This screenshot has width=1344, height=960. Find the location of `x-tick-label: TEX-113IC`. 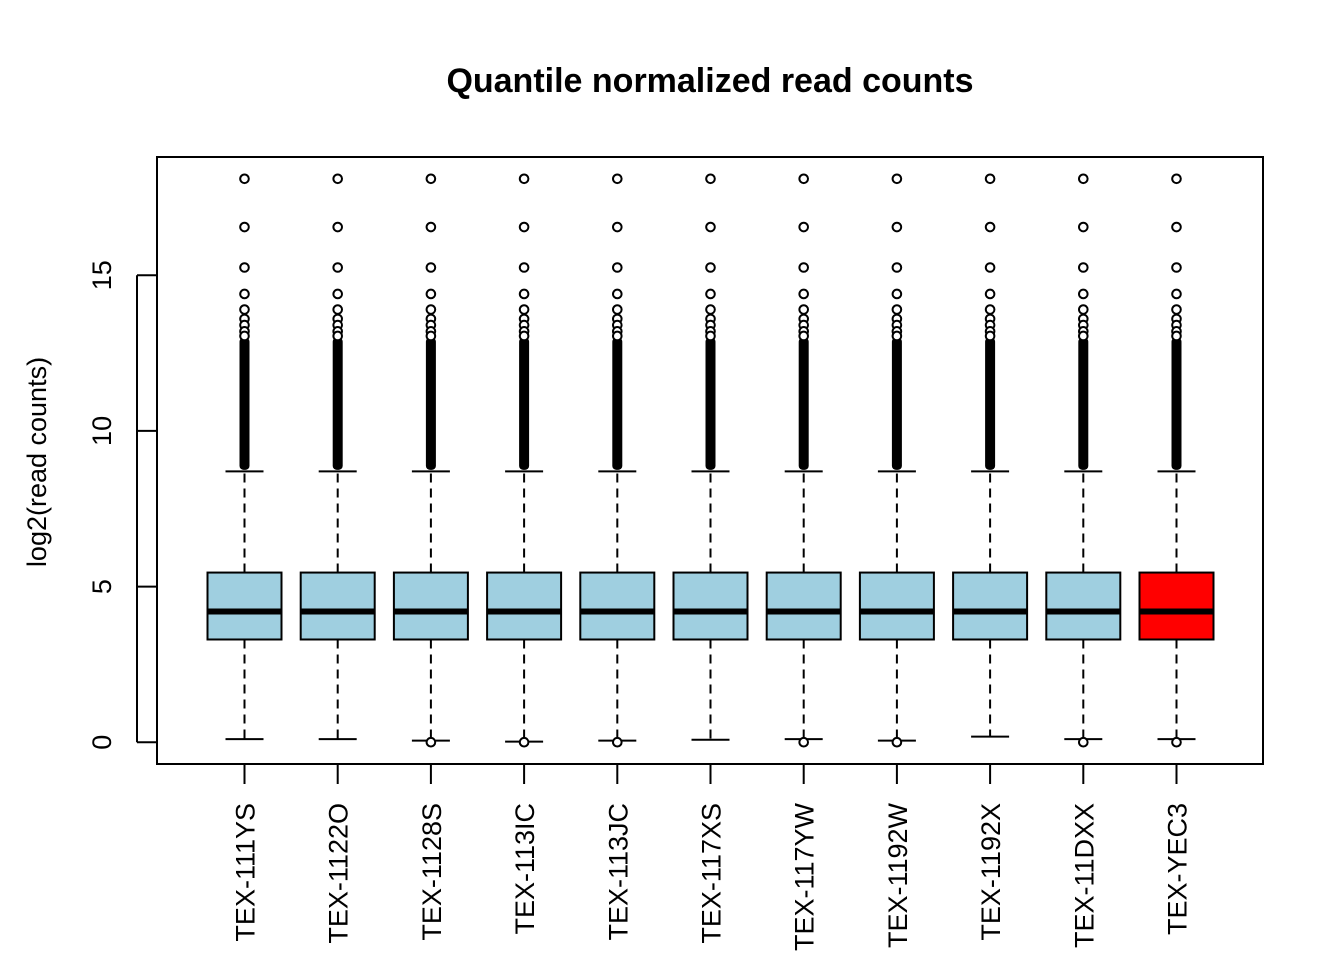

x-tick-label: TEX-113IC is located at coordinates (525, 869).